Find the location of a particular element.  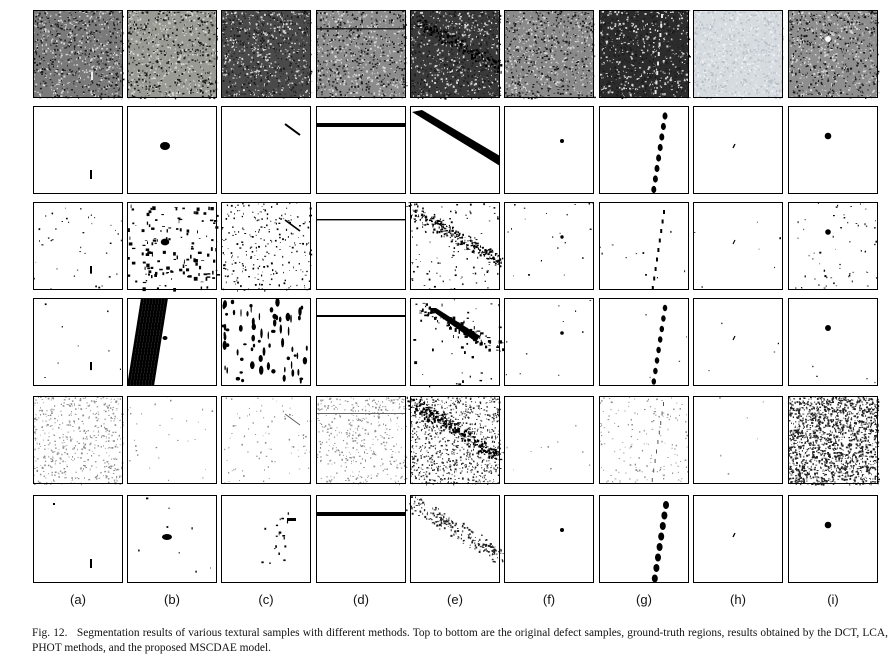

column-label-9: (i) is located at coordinates (833, 599).